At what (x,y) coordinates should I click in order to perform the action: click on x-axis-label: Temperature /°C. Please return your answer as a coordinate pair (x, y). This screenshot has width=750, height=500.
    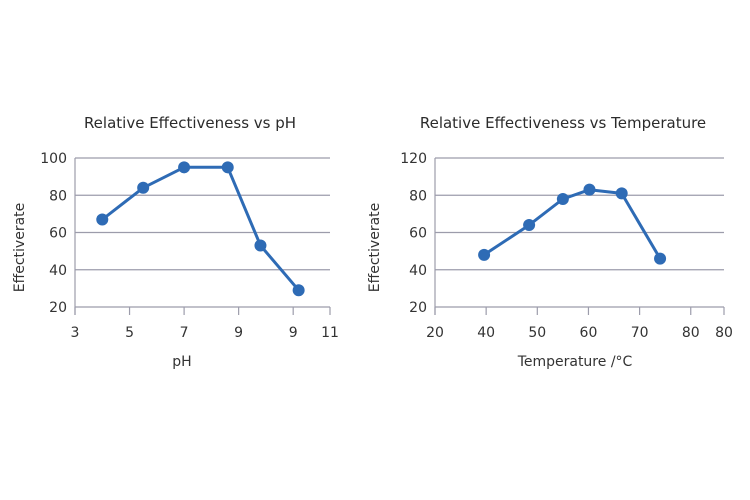
    Looking at the image, I should click on (575, 362).